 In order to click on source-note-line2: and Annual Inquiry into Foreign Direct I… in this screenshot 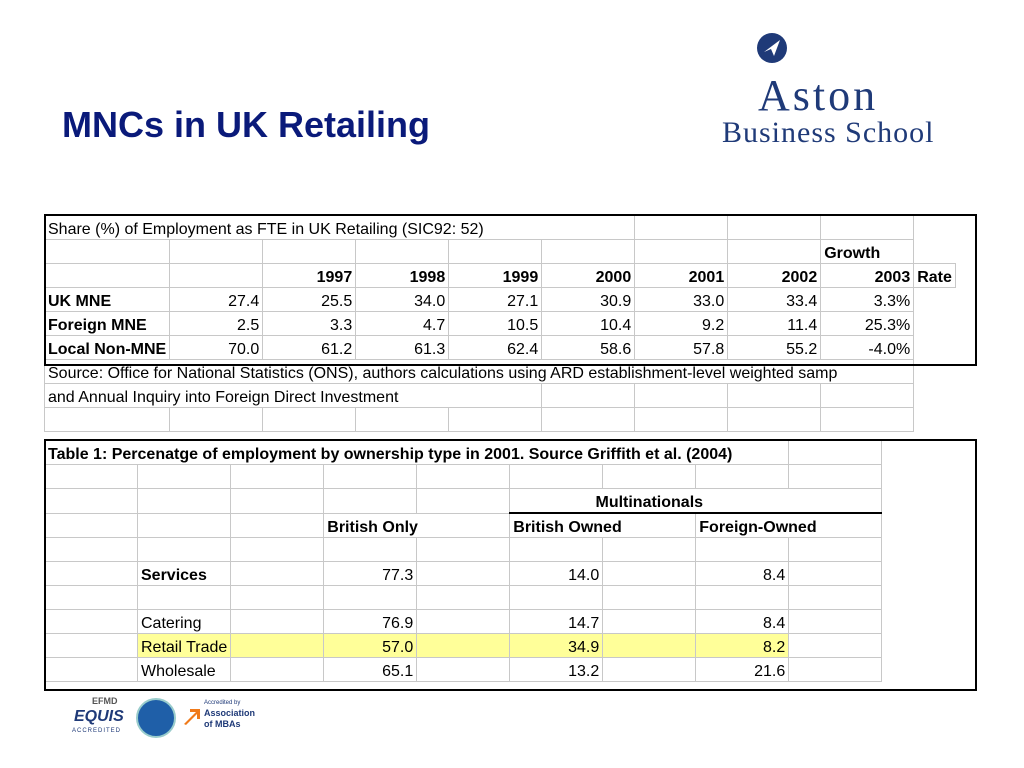, I will do `click(293, 395)`.